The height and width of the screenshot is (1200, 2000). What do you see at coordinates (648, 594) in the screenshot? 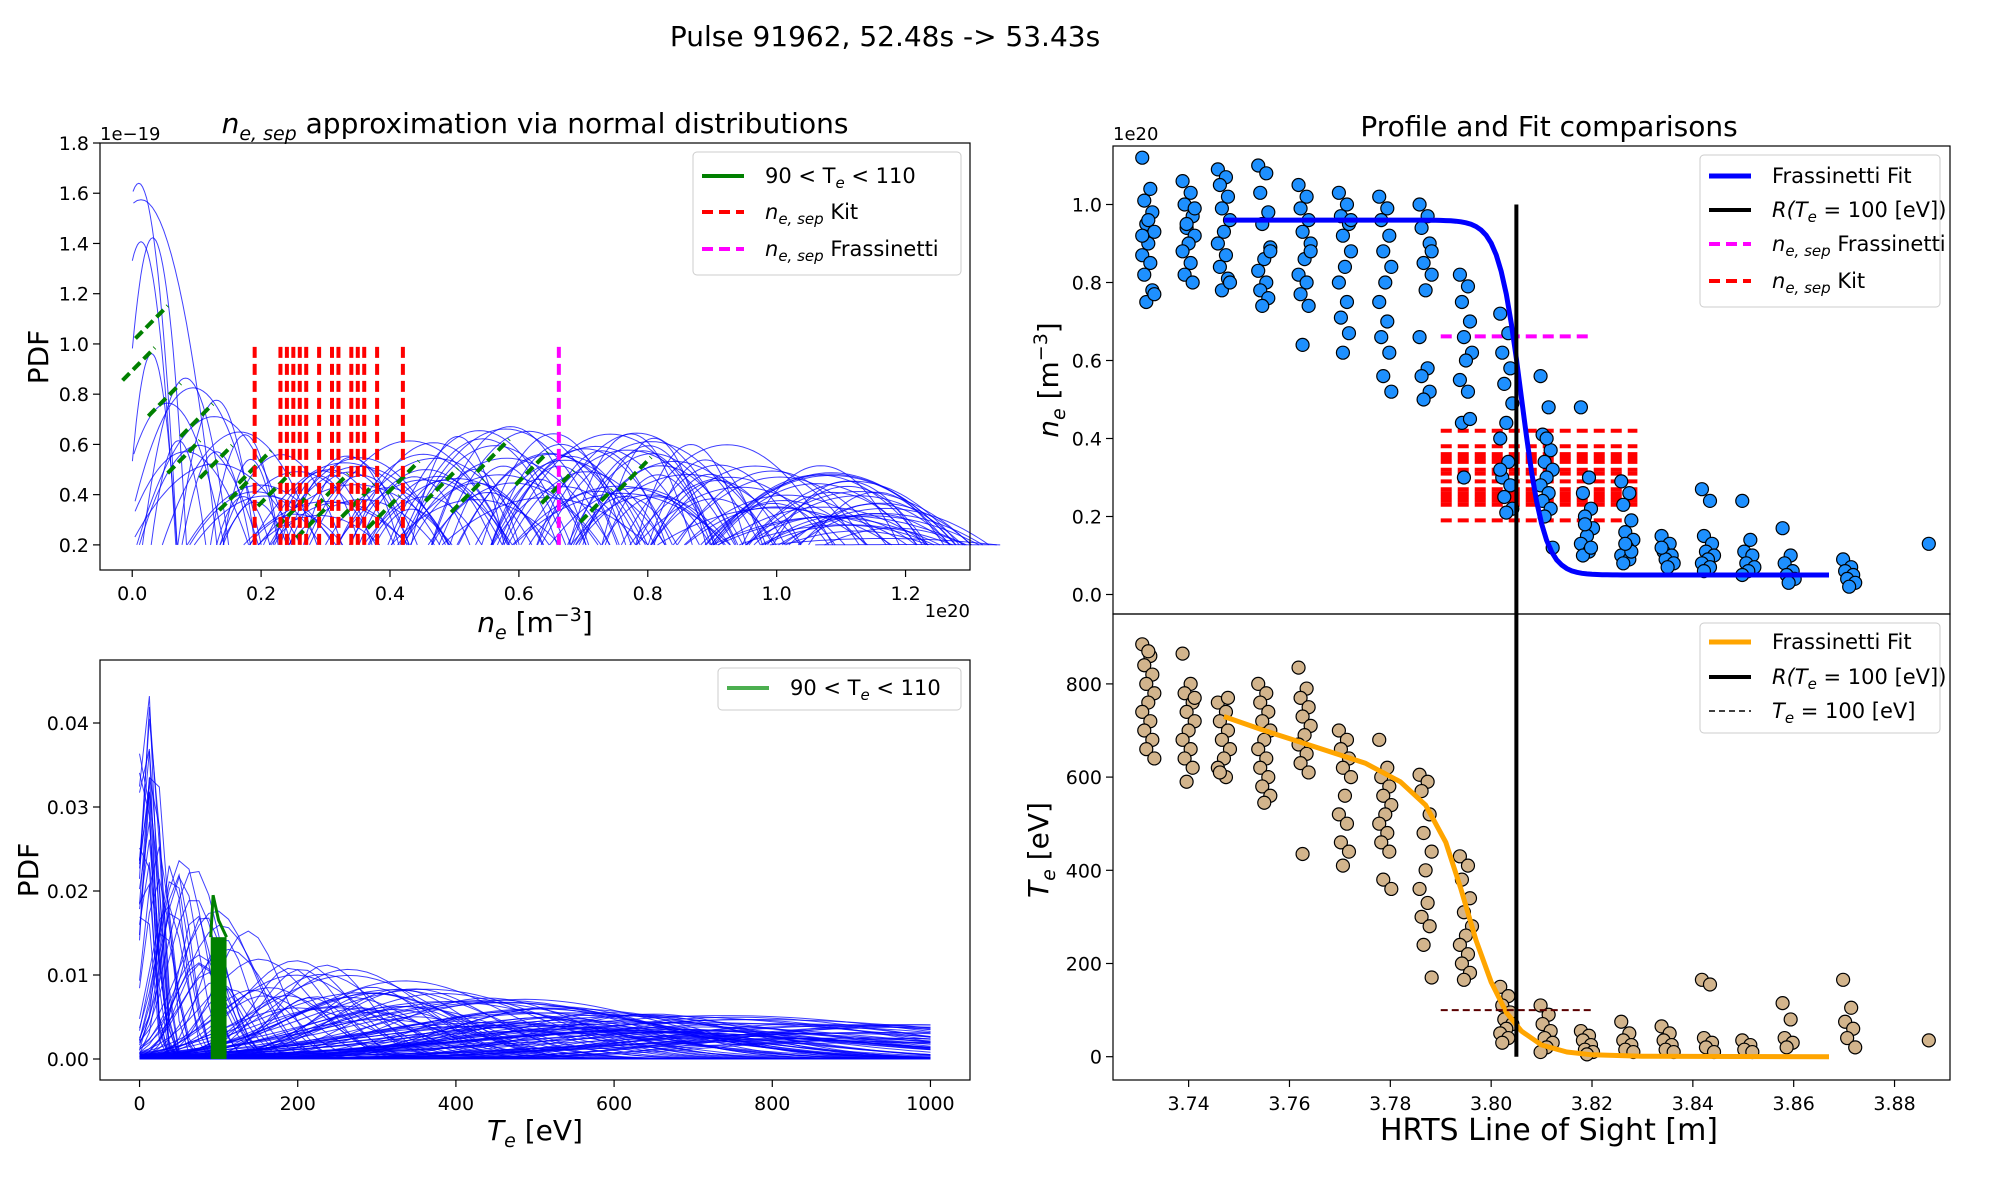
I see `x-tick-label: 0.8` at bounding box center [648, 594].